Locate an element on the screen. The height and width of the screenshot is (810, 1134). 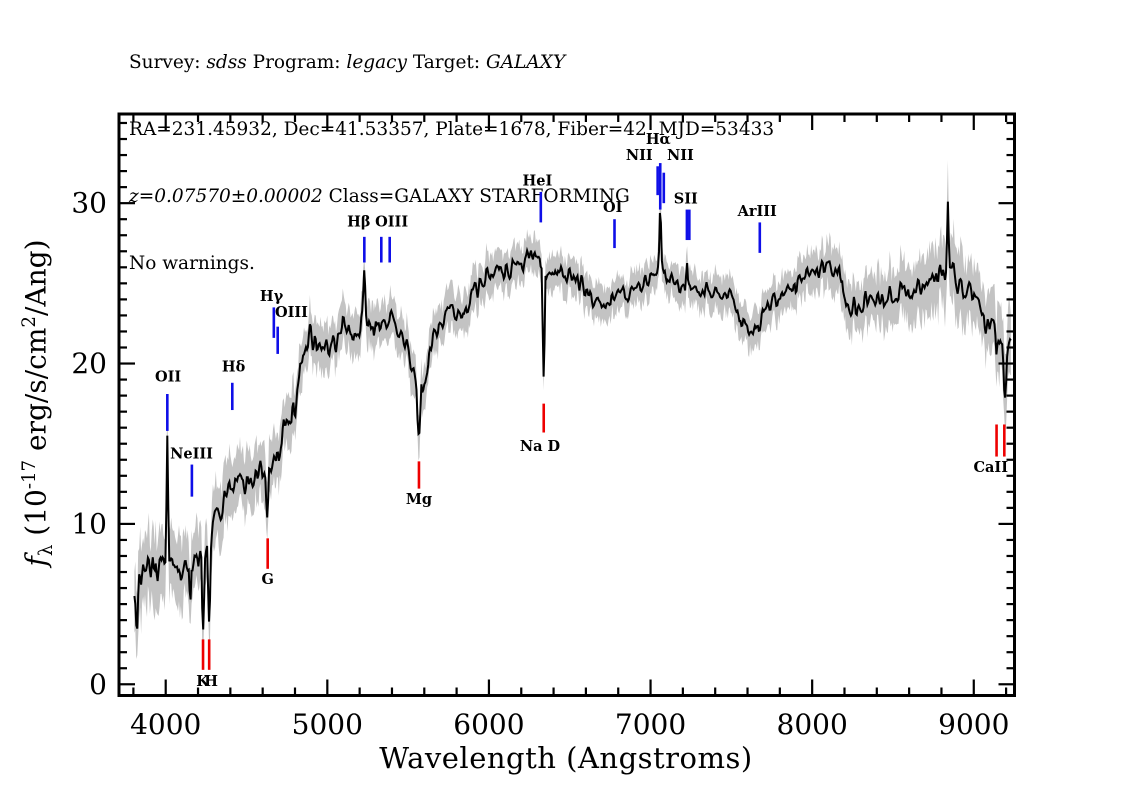
x-tick-label: 9000 is located at coordinates (973, 724).